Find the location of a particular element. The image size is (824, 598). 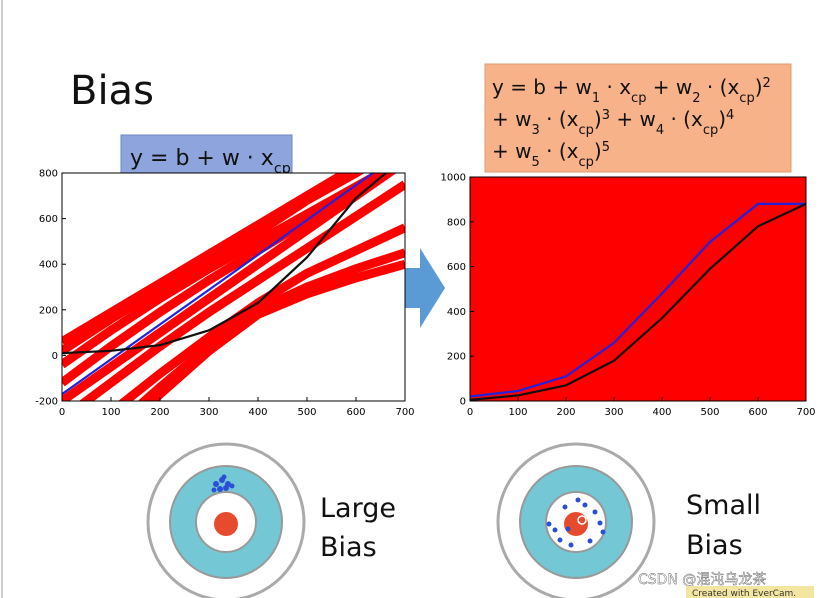

formula: + w5 · (xcp)5 is located at coordinates (551, 154).